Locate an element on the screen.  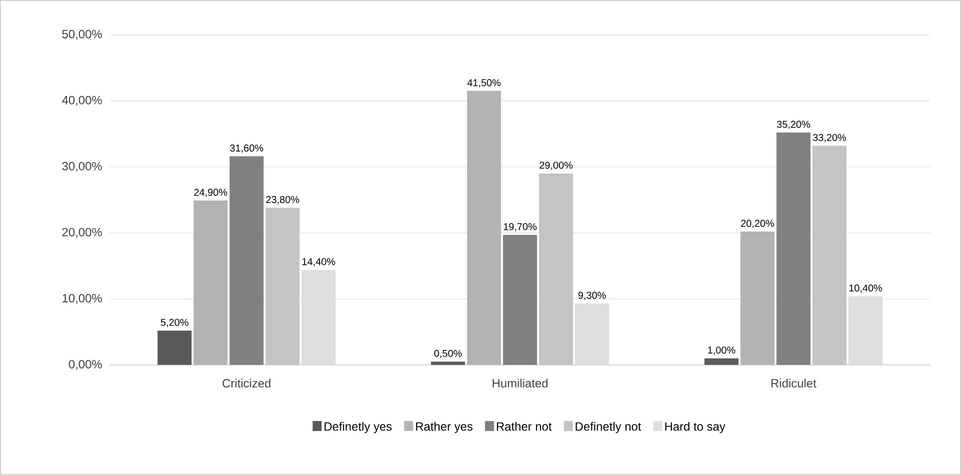
x-tick-label: Humiliated is located at coordinates (520, 383).